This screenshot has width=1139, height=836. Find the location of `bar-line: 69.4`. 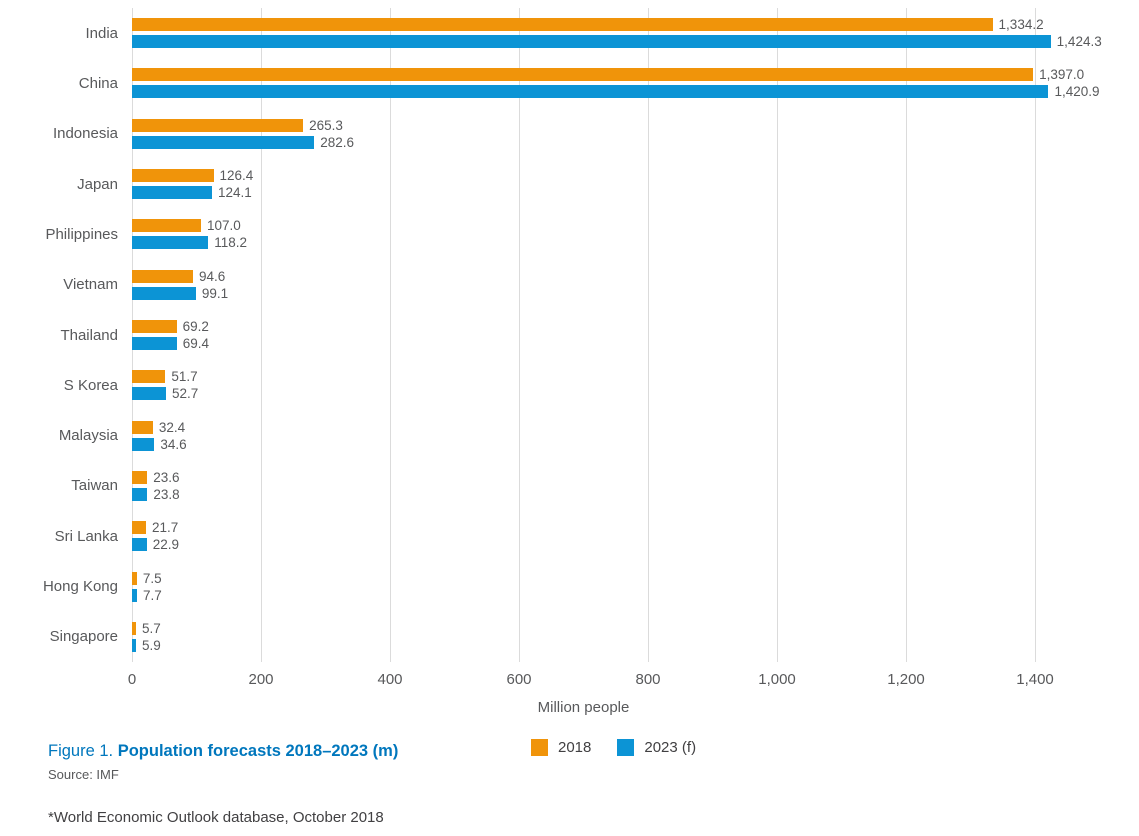

bar-line: 69.4 is located at coordinates (171, 344).